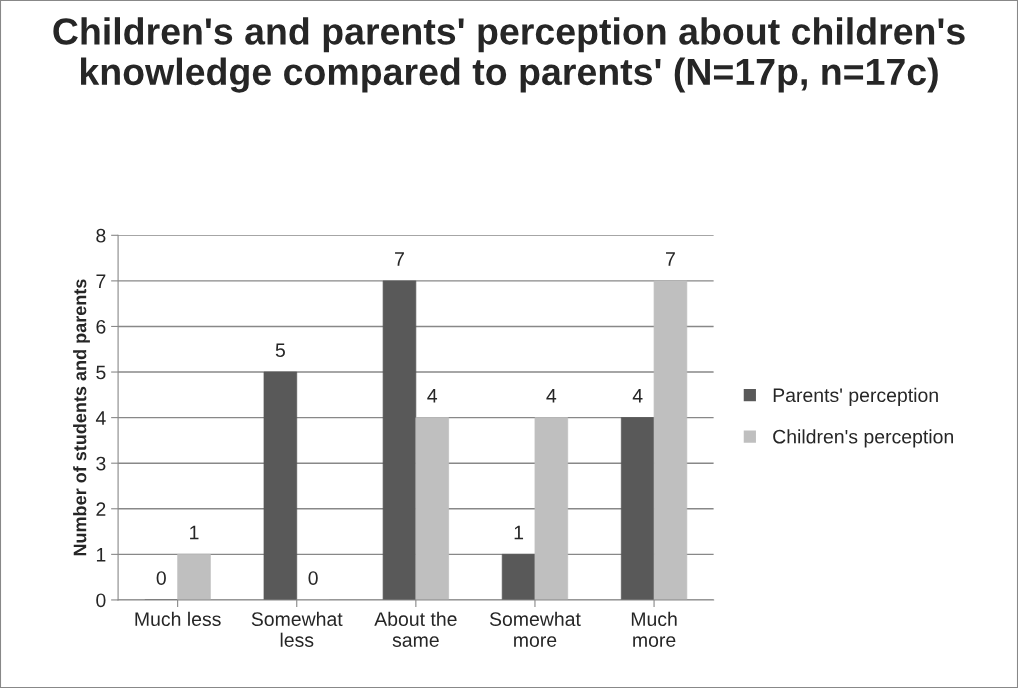 This screenshot has width=1018, height=688. Describe the element at coordinates (415, 629) in the screenshot. I see `x-tick-label: About the same` at that location.